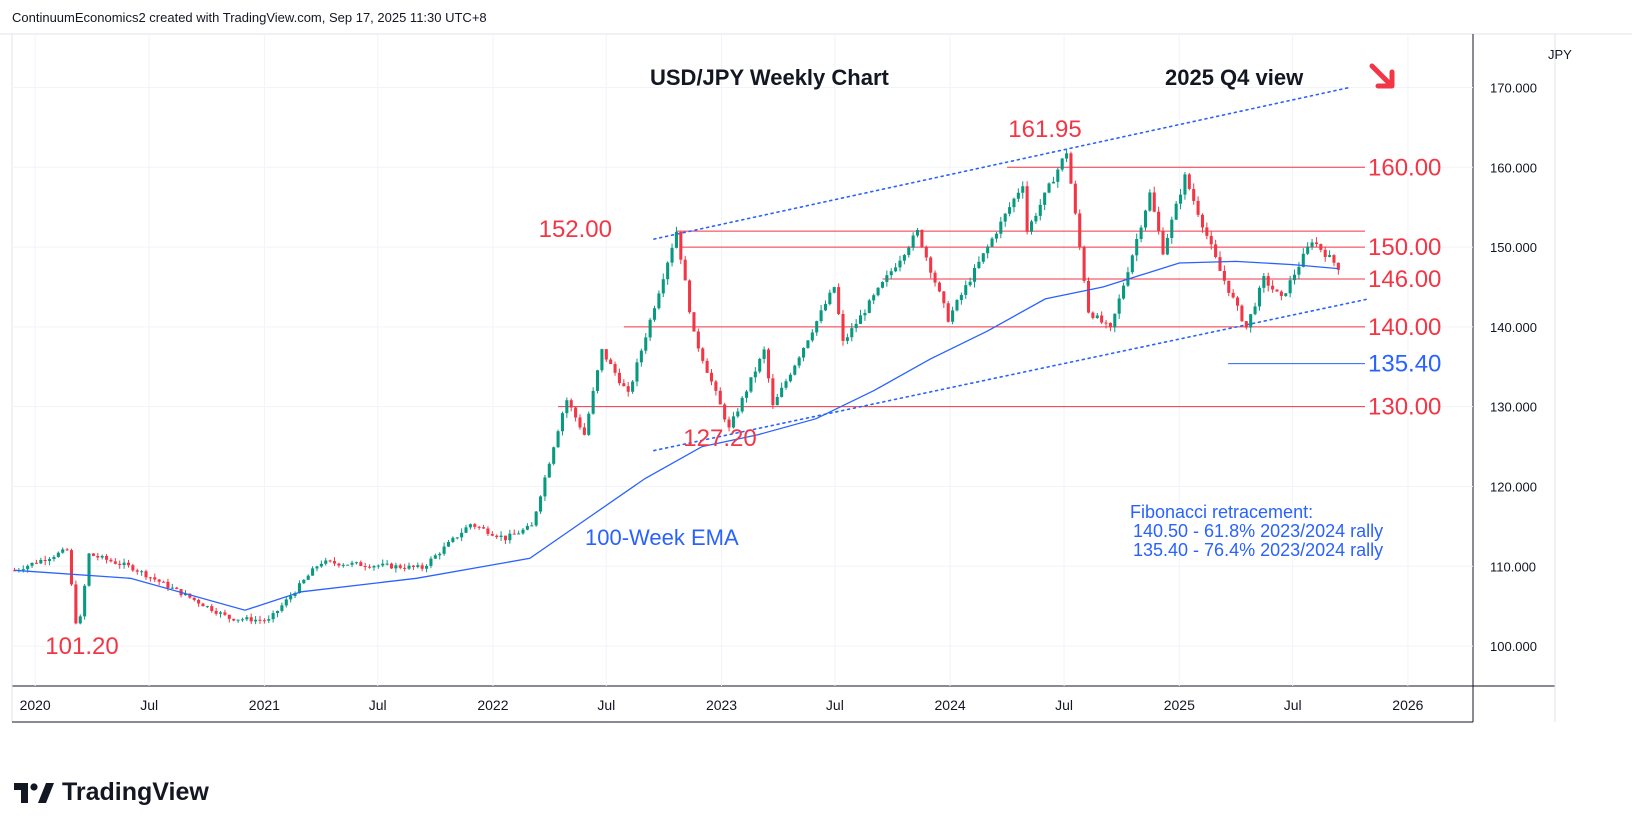 This screenshot has height=833, width=1632. I want to click on level-label: 160.00, so click(1404, 167).